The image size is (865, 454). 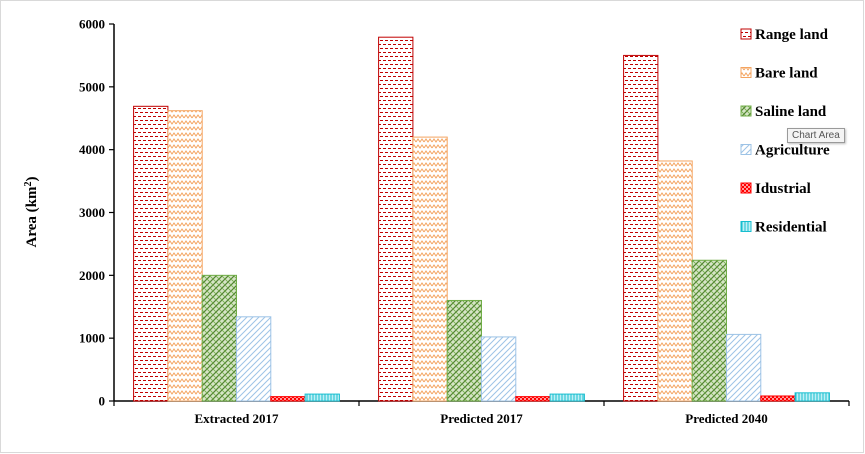 What do you see at coordinates (32, 216) in the screenshot?
I see `y-axis-label-text: Area (km` at bounding box center [32, 216].